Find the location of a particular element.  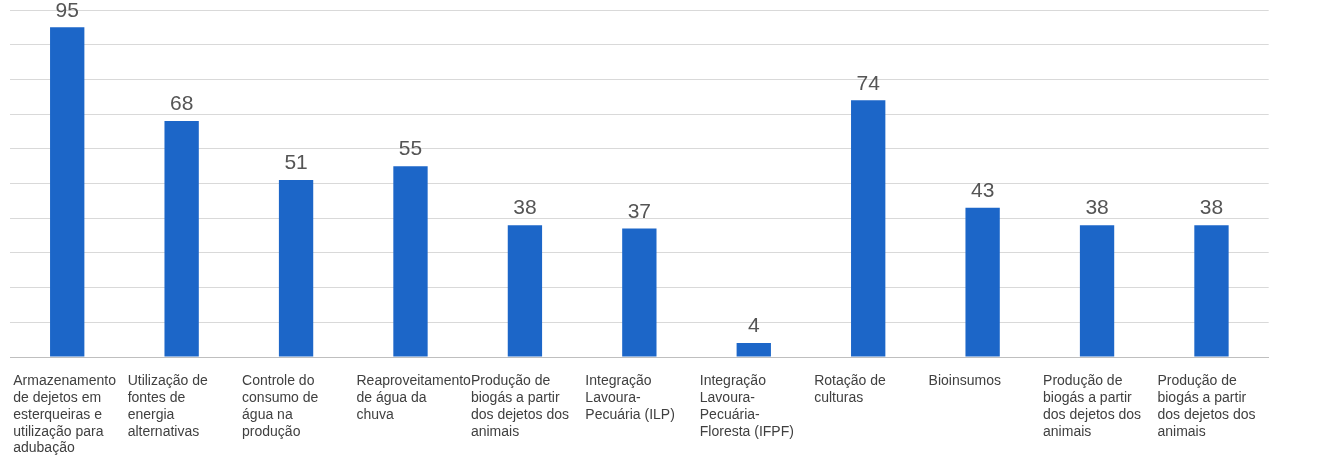

x-tick-label: Rotação de culturas is located at coordinates (850, 389).